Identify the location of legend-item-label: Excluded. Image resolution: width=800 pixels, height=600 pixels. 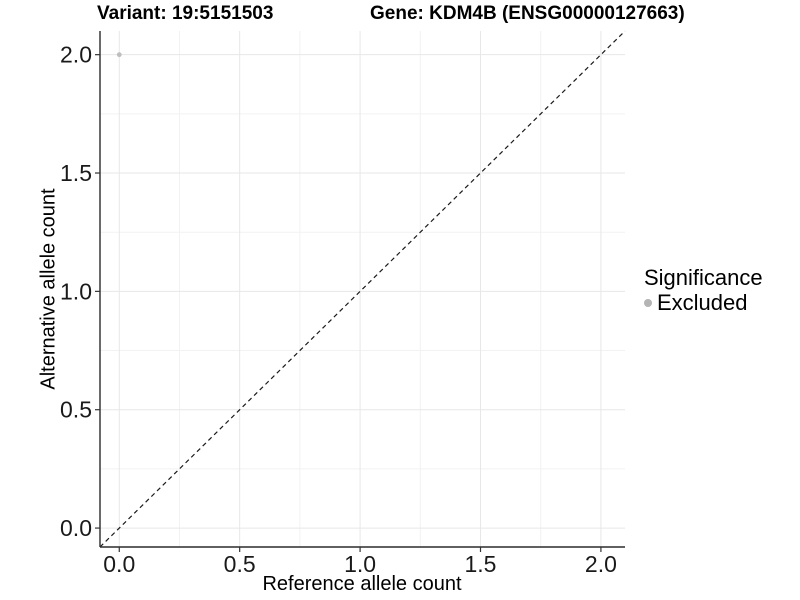
(702, 302).